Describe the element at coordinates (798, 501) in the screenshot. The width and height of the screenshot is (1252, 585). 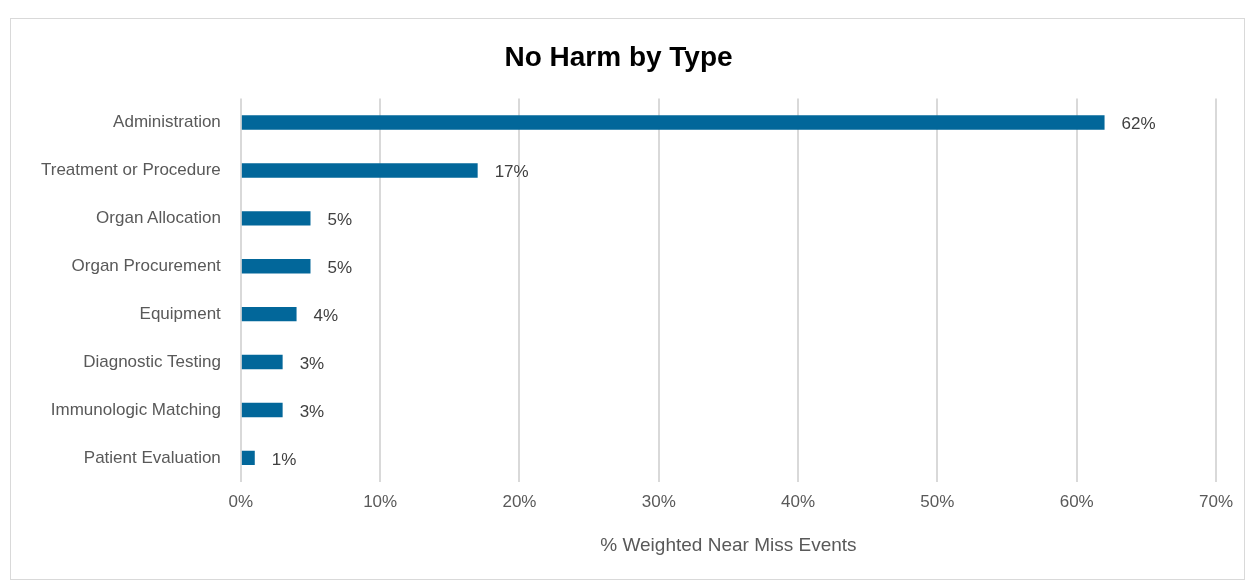
I see `x-tick-label: 40%` at that location.